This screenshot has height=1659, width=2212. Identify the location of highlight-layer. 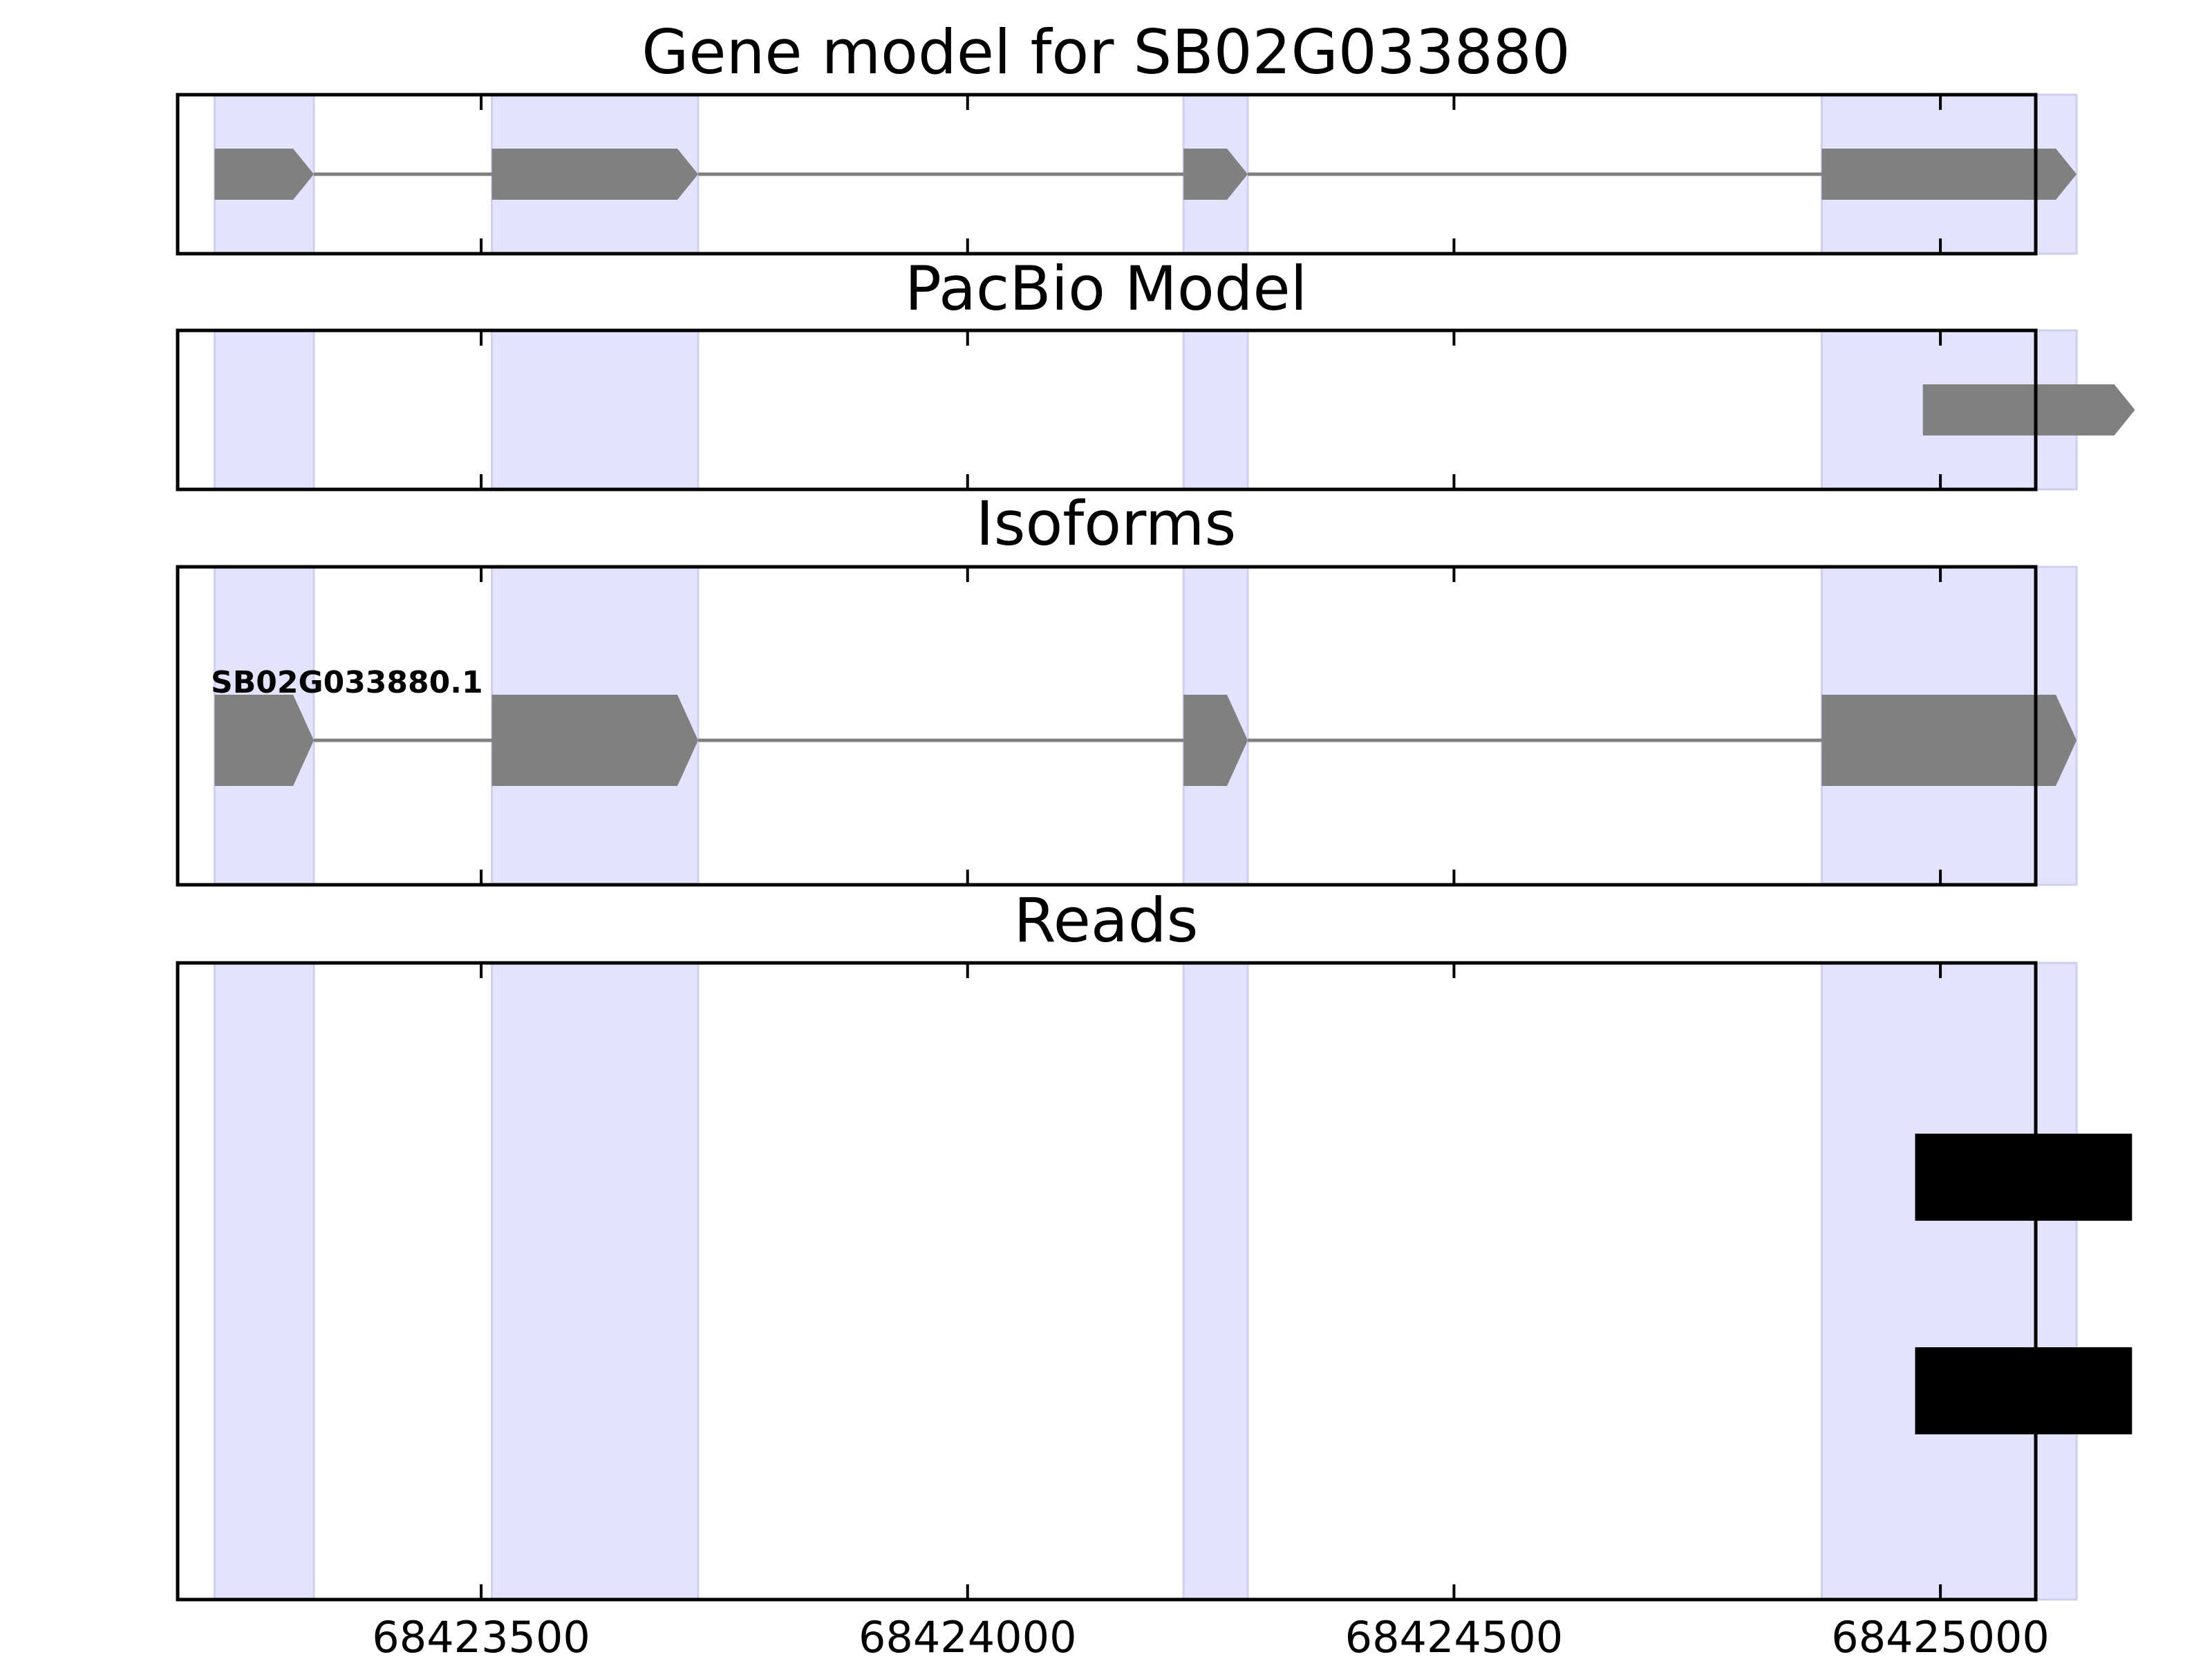
(1145, 410).